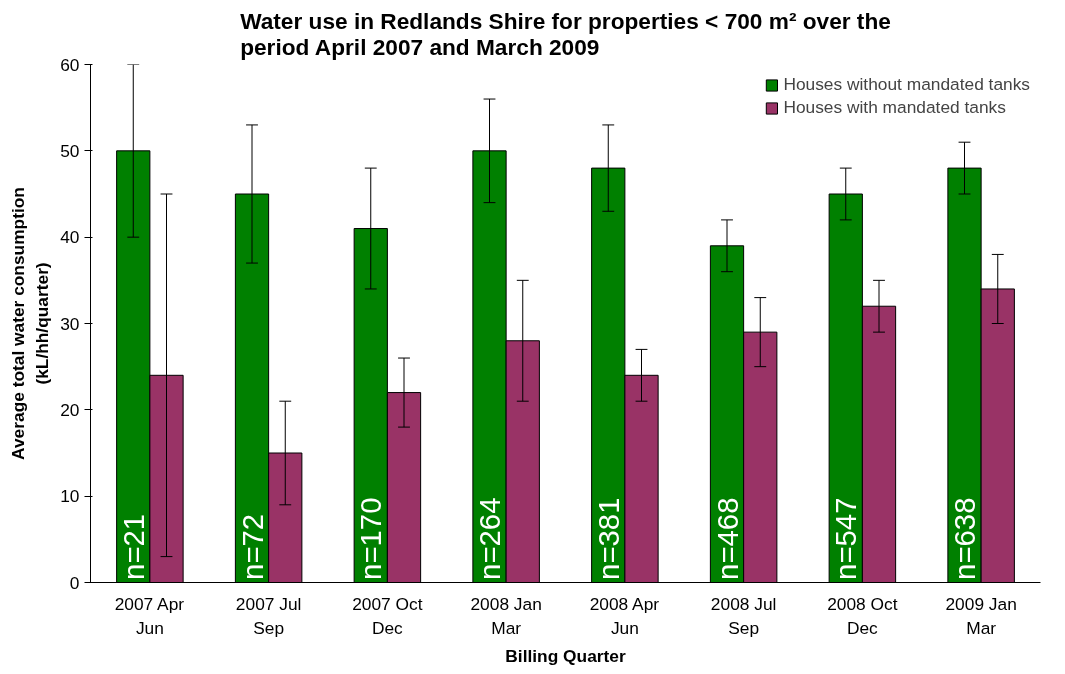 Image resolution: width=1065 pixels, height=674 pixels. I want to click on y-axis-title: Average total water consumption (kL/hh/quarter), so click(30, 323).